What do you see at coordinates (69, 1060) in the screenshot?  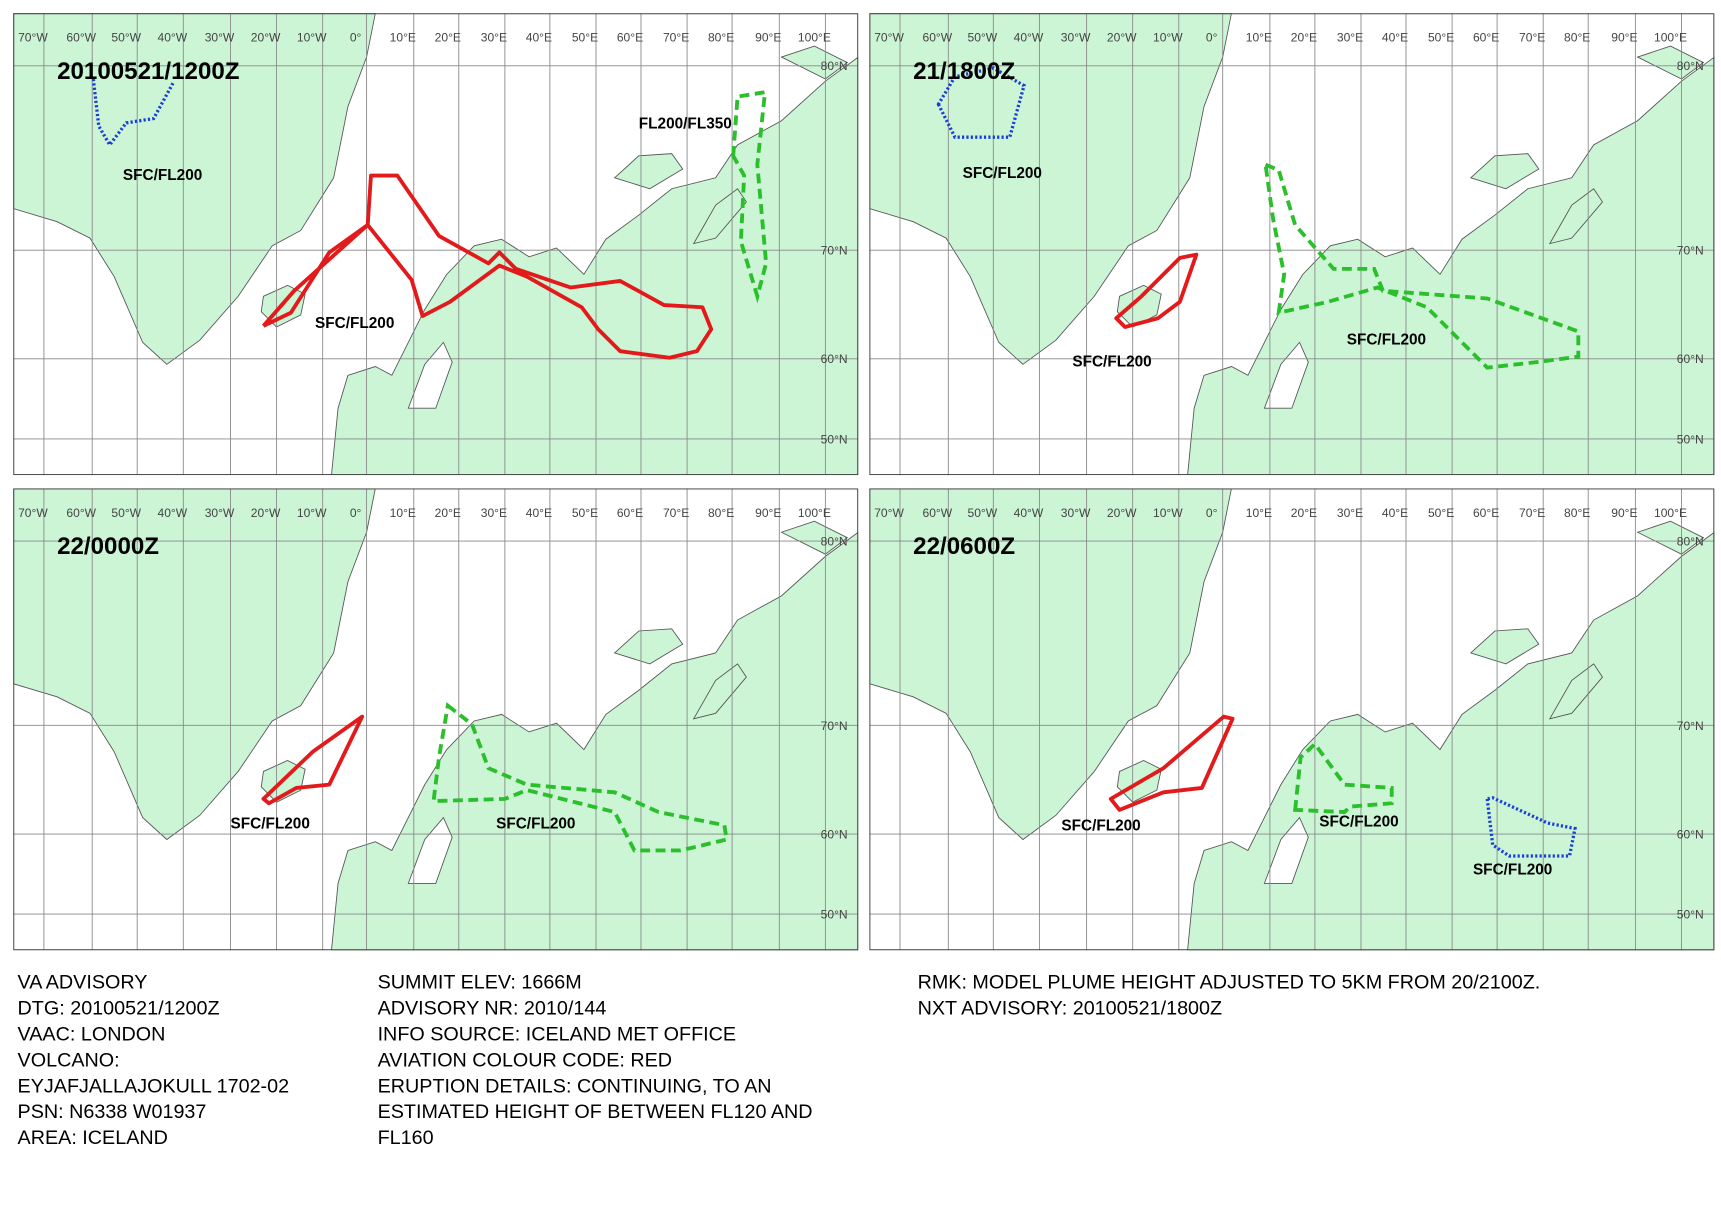 I see `advisory-line: VOLCANO:` at bounding box center [69, 1060].